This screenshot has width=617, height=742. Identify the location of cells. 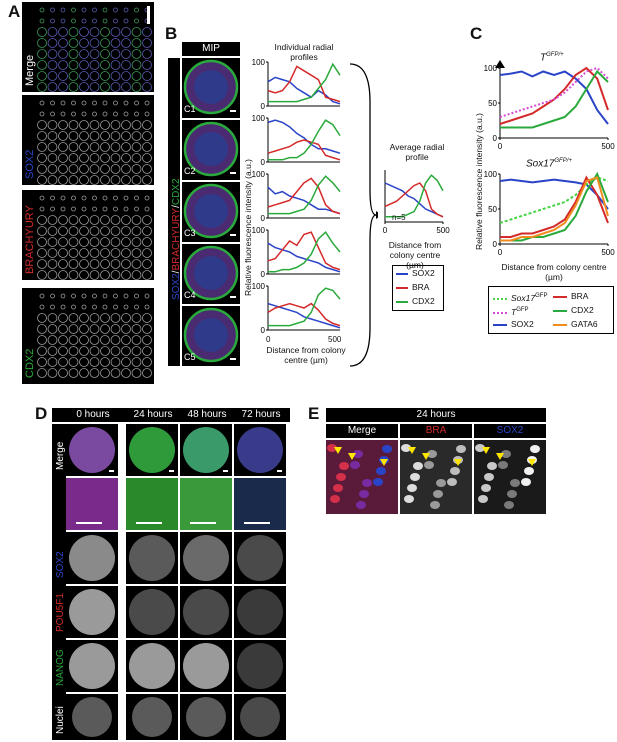
(507, 476).